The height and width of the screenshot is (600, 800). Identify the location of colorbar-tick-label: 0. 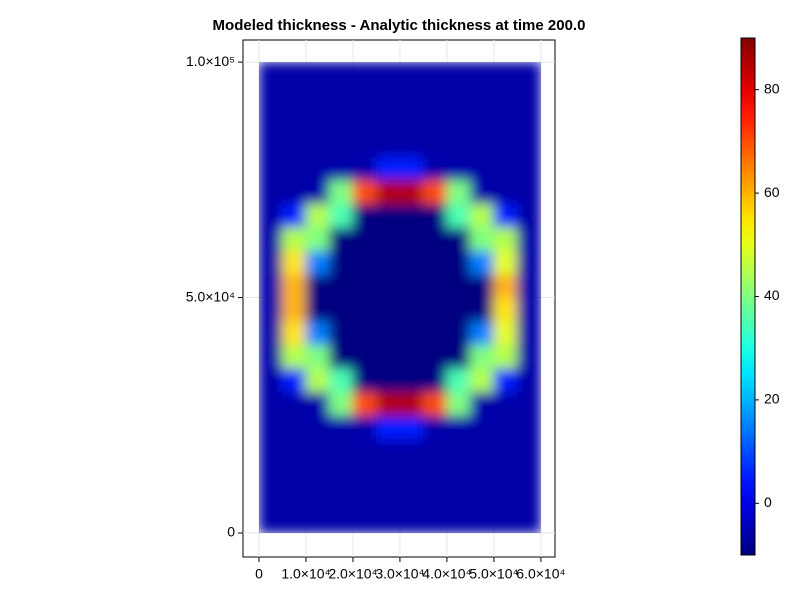
(768, 502).